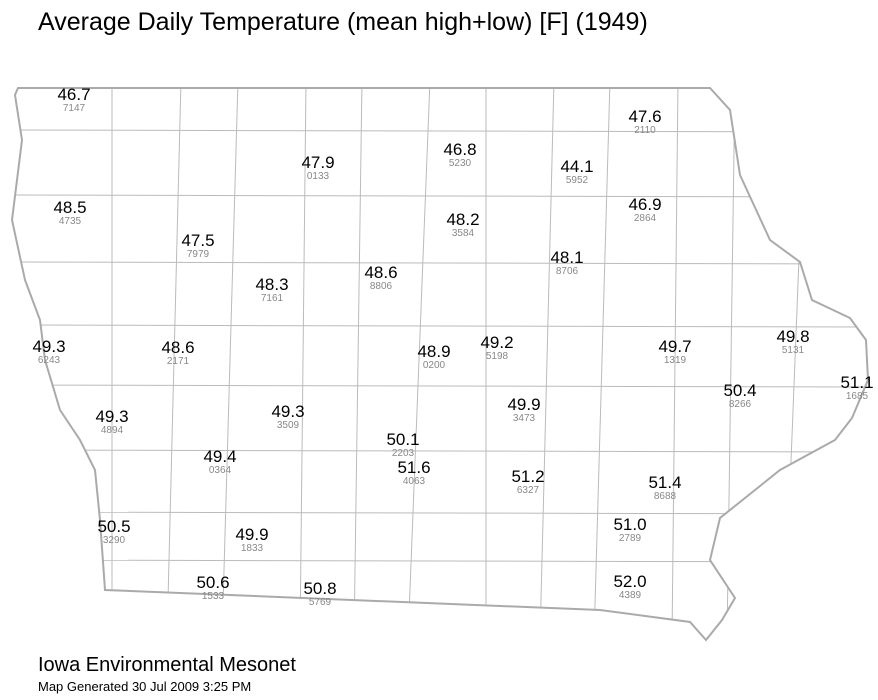  I want to click on station-value: 49.8, so click(792, 336).